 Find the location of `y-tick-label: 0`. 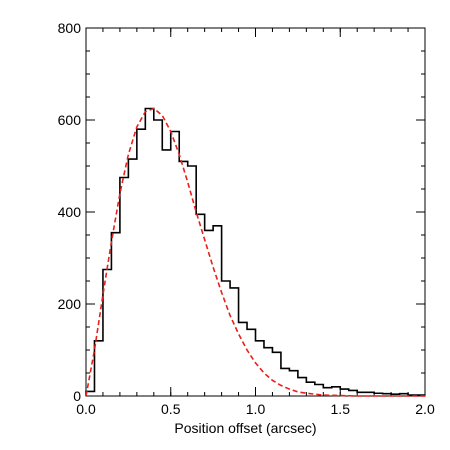

y-tick-label: 0 is located at coordinates (77, 396).